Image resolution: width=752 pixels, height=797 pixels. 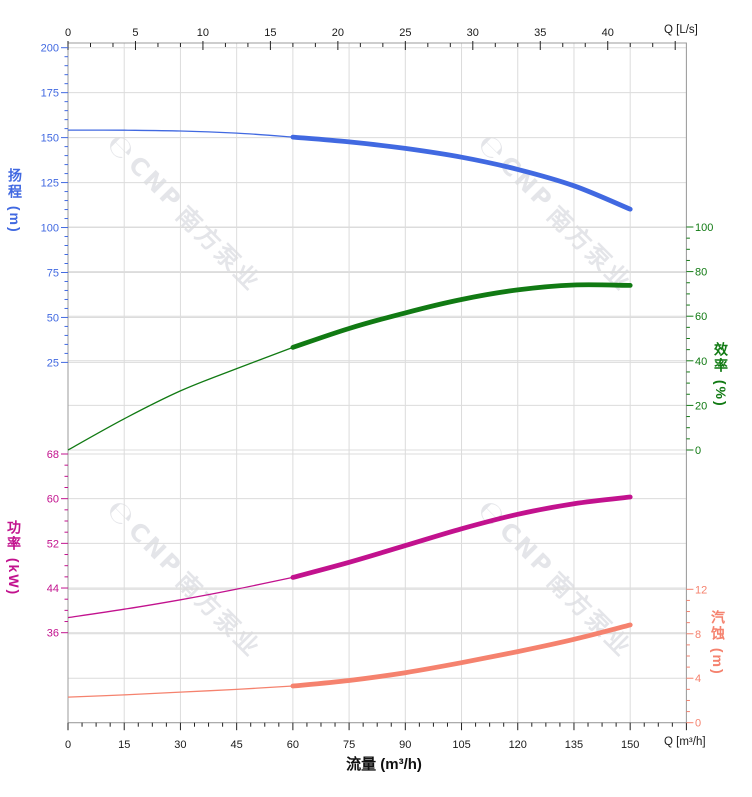 I want to click on efficiency-axis-ticks, so click(x=690, y=338).